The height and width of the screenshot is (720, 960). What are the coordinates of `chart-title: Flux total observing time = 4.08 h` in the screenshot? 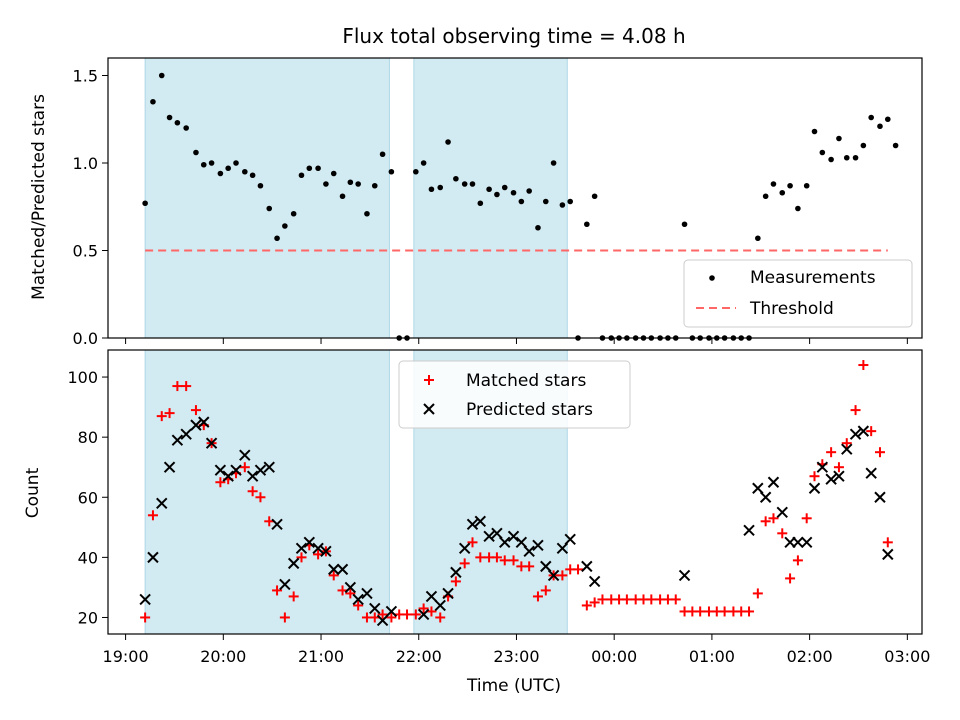 It's located at (513, 36).